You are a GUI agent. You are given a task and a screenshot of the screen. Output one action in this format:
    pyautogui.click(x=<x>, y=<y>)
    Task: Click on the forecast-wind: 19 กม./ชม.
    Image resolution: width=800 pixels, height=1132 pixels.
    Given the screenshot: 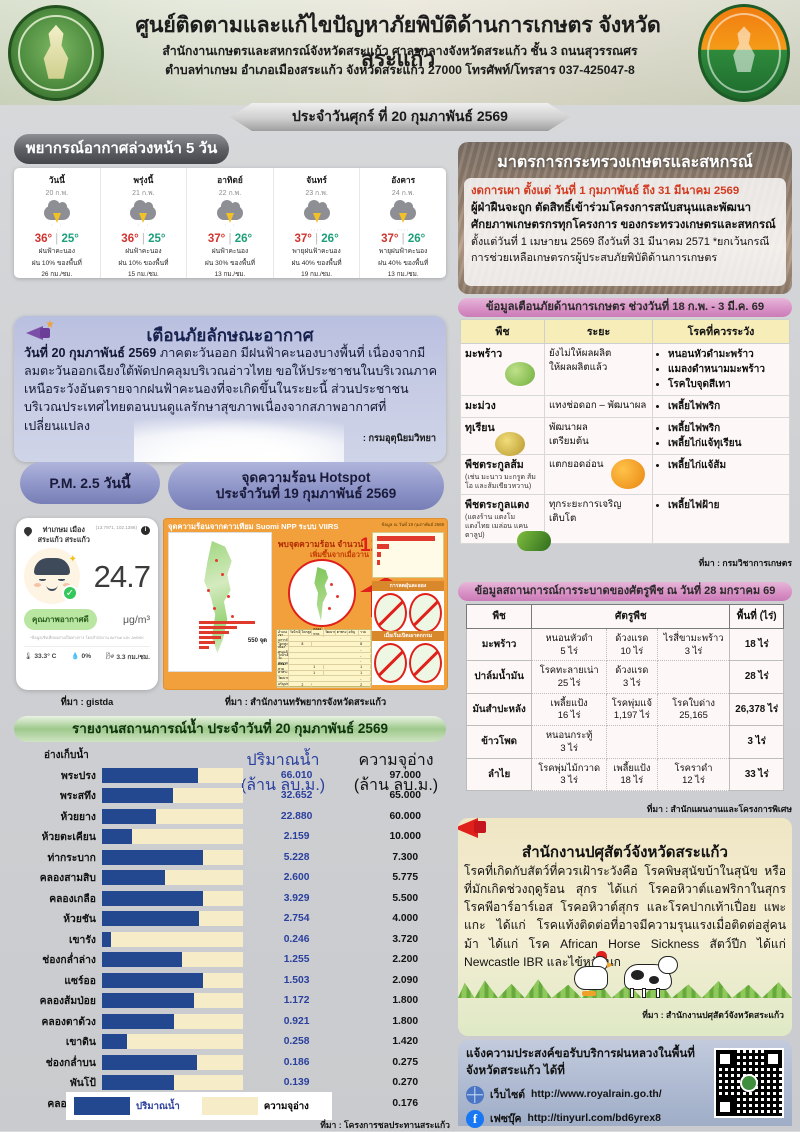 What is the action you would take?
    pyautogui.click(x=316, y=275)
    